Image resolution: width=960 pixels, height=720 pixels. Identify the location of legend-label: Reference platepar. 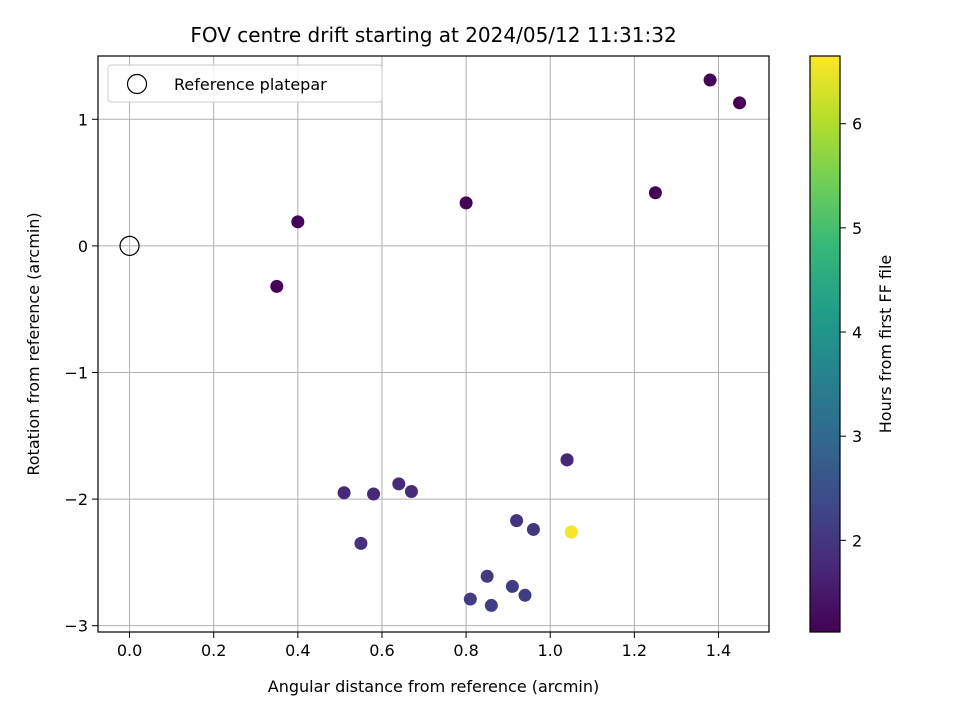
(250, 84).